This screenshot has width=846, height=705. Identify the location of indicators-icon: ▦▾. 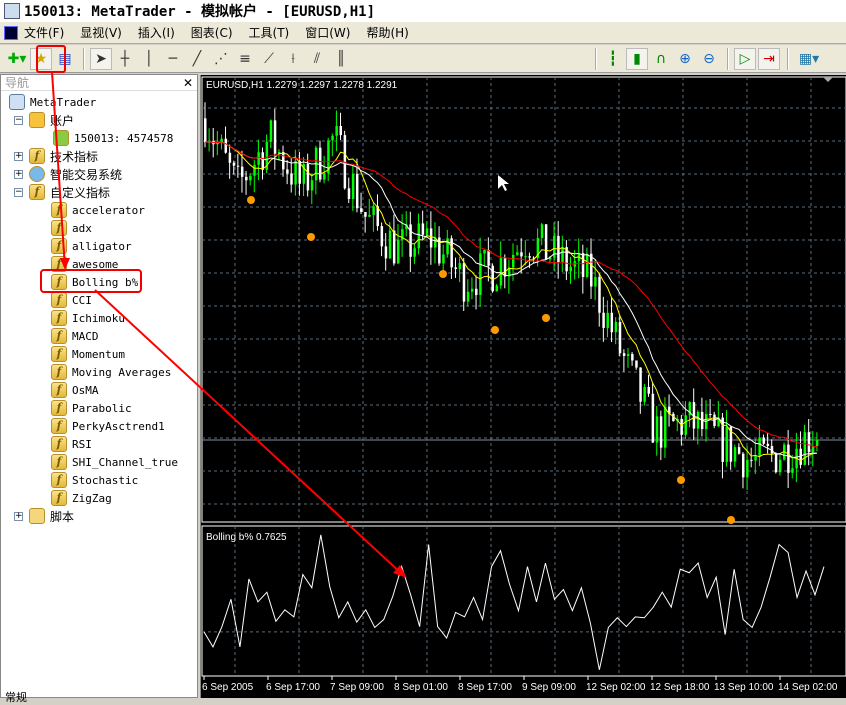
(809, 58).